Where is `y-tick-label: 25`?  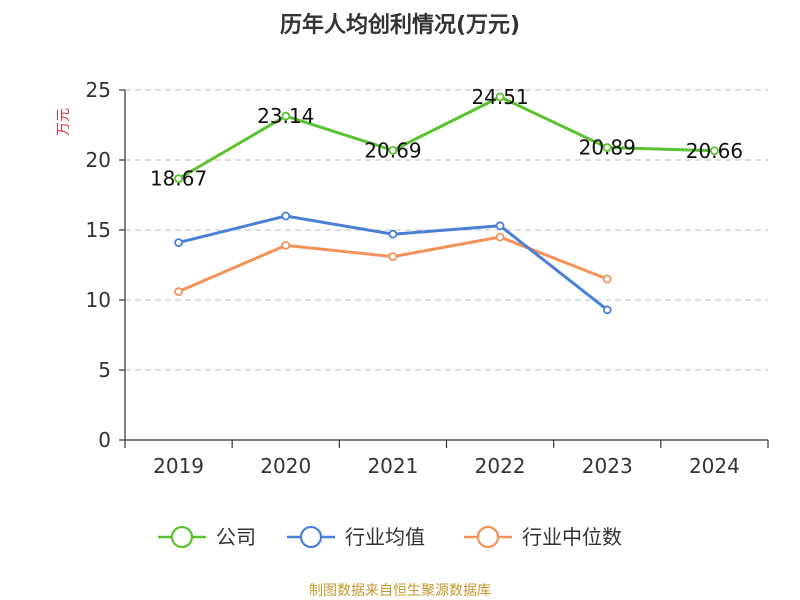 y-tick-label: 25 is located at coordinates (98, 90).